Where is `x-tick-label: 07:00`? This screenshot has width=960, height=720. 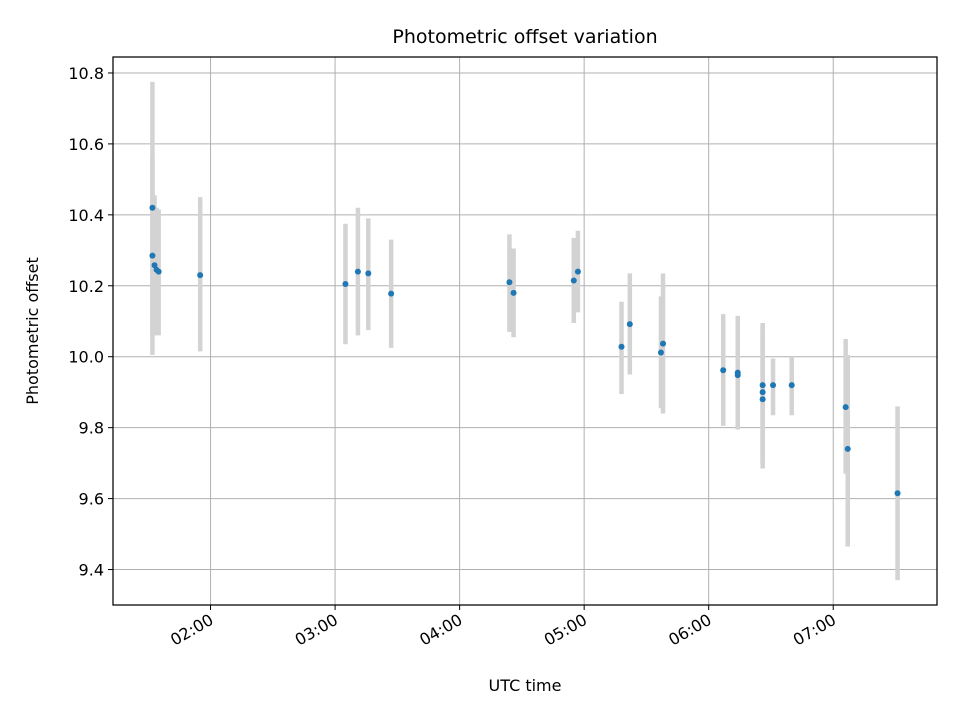 x-tick-label: 07:00 is located at coordinates (814, 630).